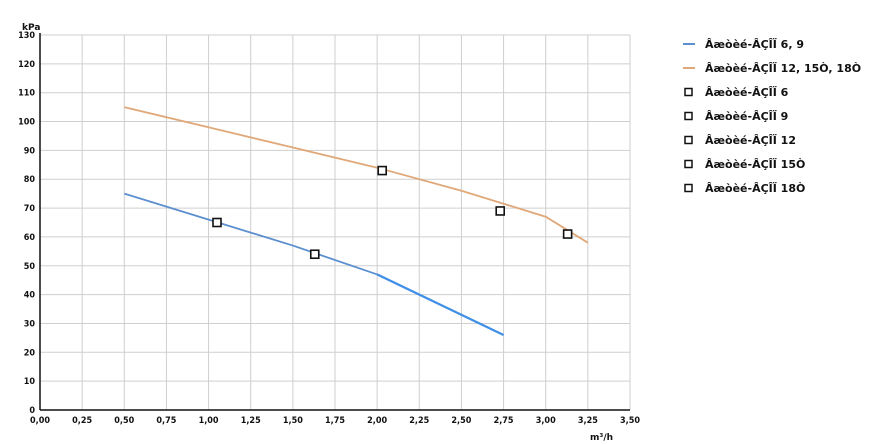 Image resolution: width=875 pixels, height=445 pixels. Describe the element at coordinates (546, 421) in the screenshot. I see `x-tick-label: 3,00` at that location.